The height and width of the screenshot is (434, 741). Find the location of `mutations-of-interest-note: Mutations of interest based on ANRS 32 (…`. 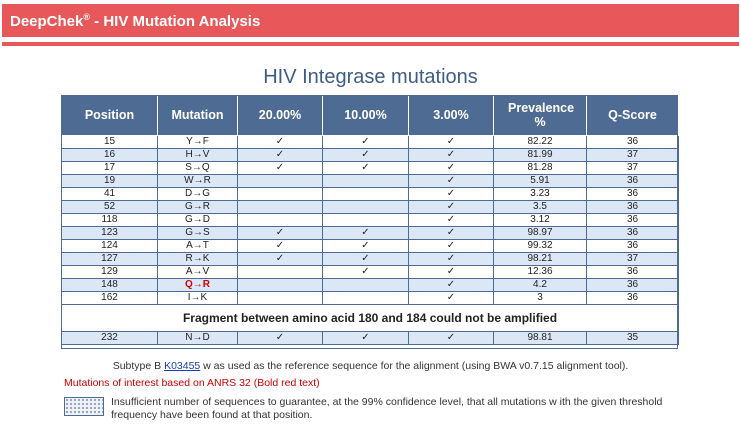

mutations-of-interest-note: Mutations of interest based on ANRS 32 (… is located at coordinates (192, 383).